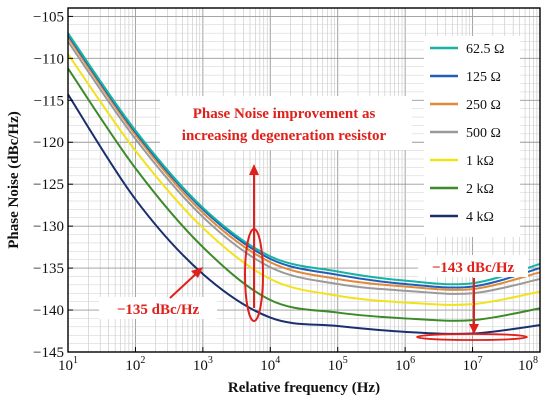  Describe the element at coordinates (473, 364) in the screenshot. I see `x-tick-label: 10⁷` at that location.